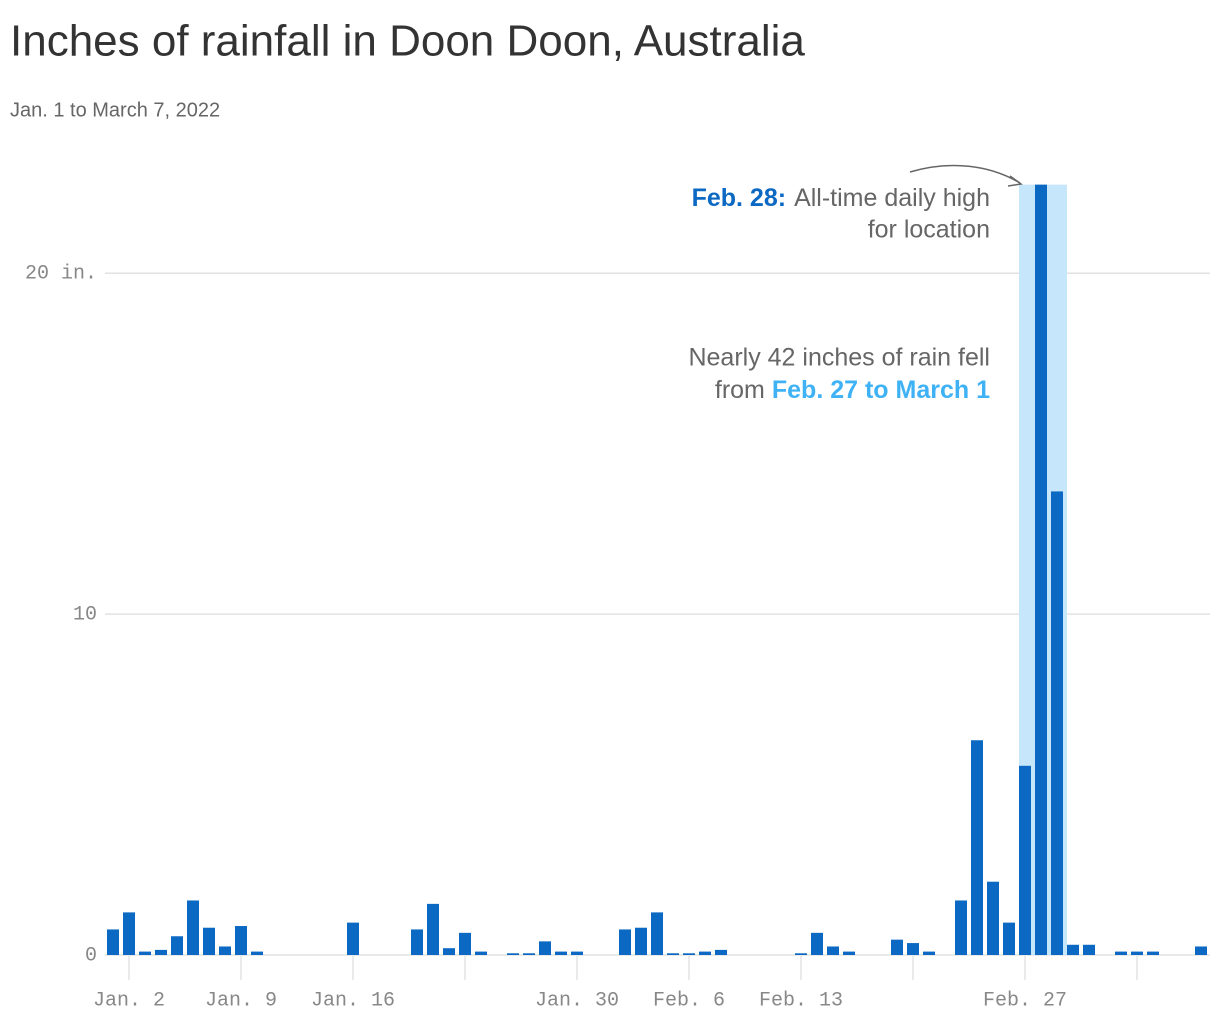 Image resolution: width=1220 pixels, height=1020 pixels. Describe the element at coordinates (965, 174) in the screenshot. I see `annotation-arrow` at that location.